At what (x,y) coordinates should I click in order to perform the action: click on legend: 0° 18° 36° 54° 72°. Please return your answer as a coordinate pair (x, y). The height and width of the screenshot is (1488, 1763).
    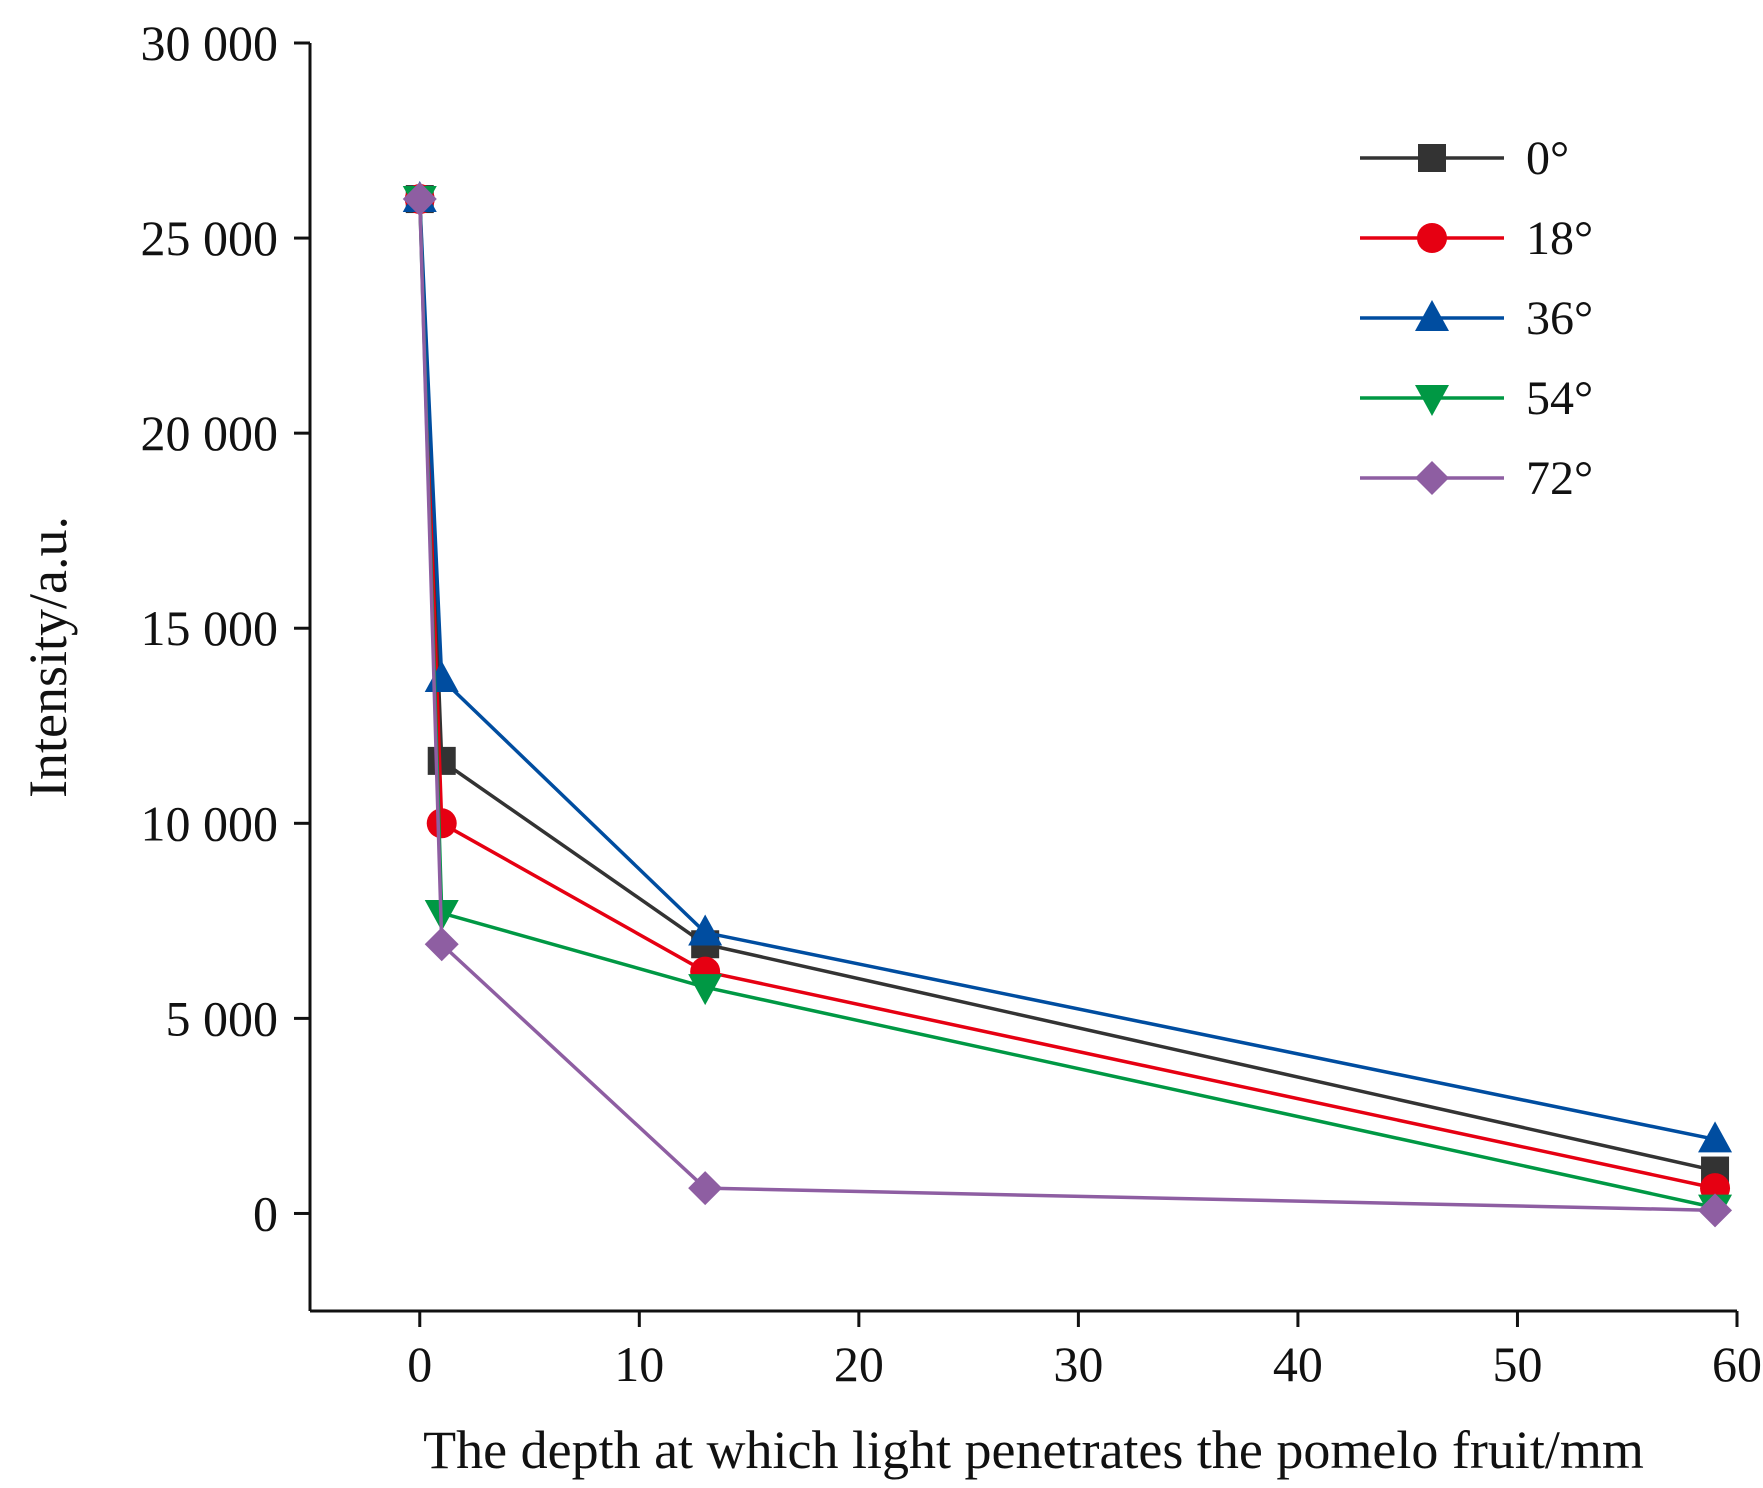
    Looking at the image, I should click on (1476, 318).